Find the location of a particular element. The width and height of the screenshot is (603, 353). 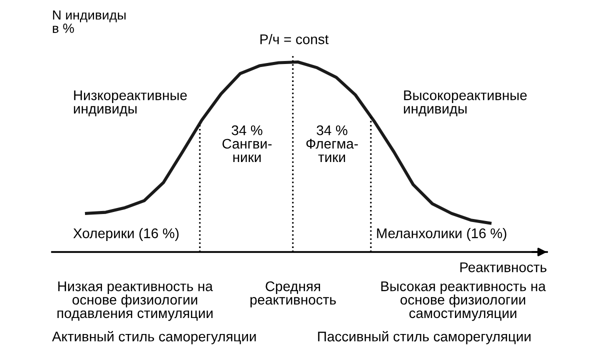

text: P/ч = const is located at coordinates (294, 39).